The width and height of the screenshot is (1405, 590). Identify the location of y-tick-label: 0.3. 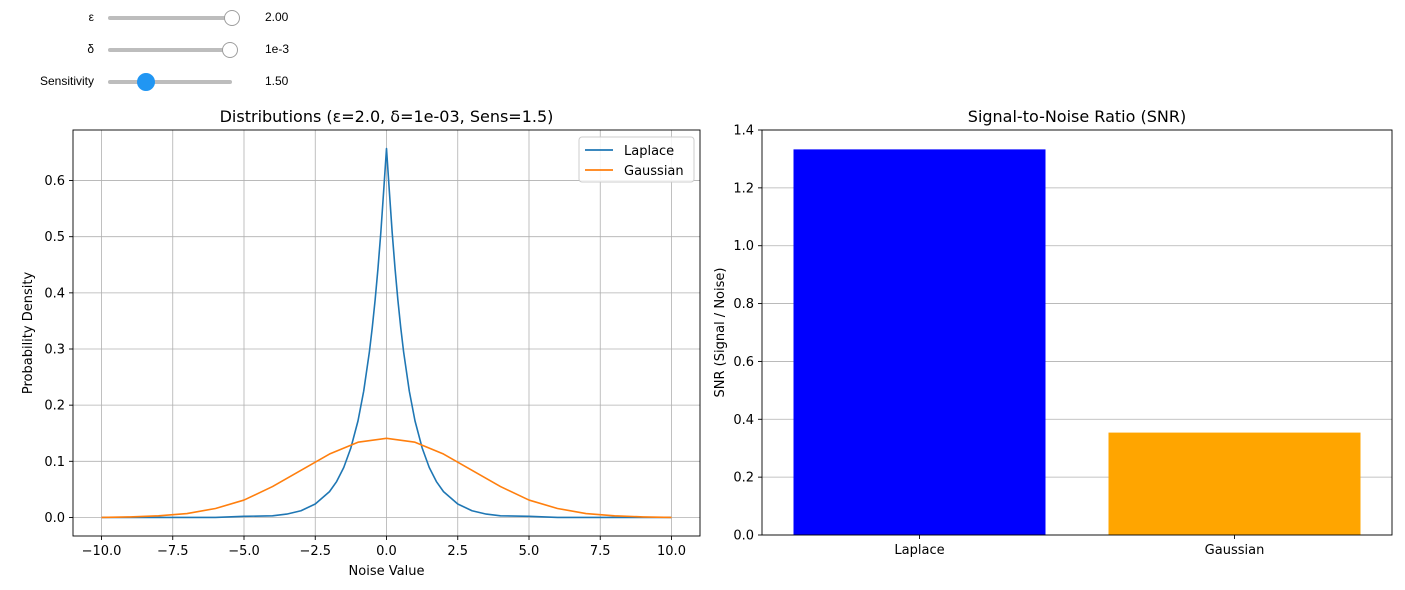
(54, 350).